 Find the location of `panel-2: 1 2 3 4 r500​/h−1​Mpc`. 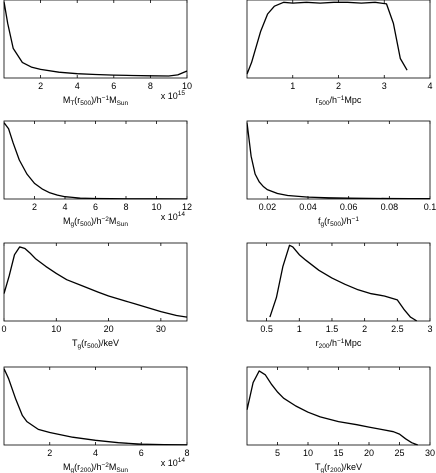

panel-2: 1 2 3 4 r500​/h−1​Mpc is located at coordinates (339, 53).